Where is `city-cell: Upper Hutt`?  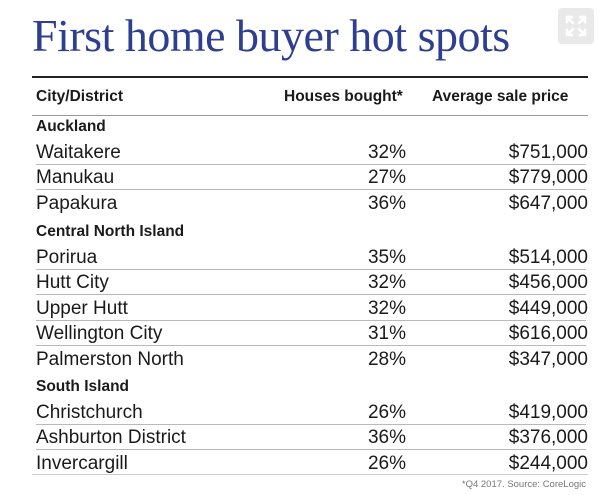
city-cell: Upper Hutt is located at coordinates (82, 308).